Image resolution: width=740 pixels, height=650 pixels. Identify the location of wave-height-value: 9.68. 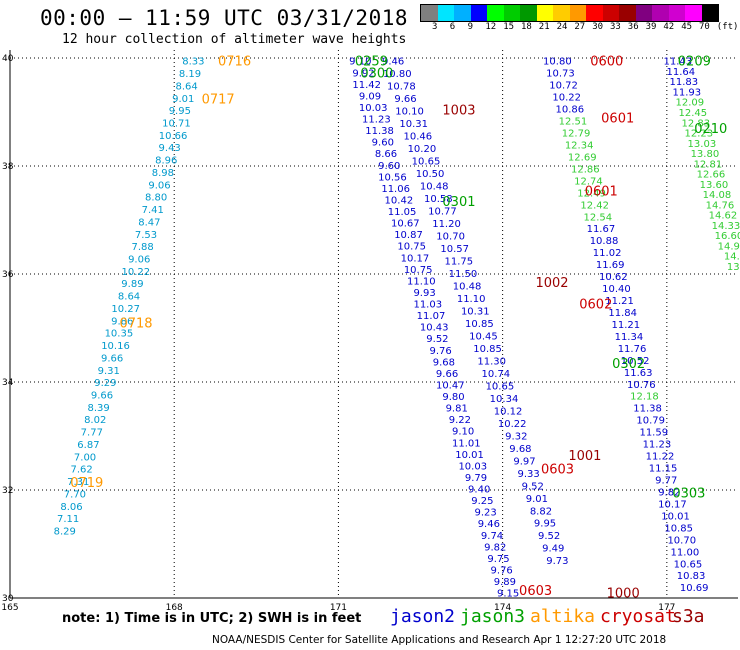
(520, 449).